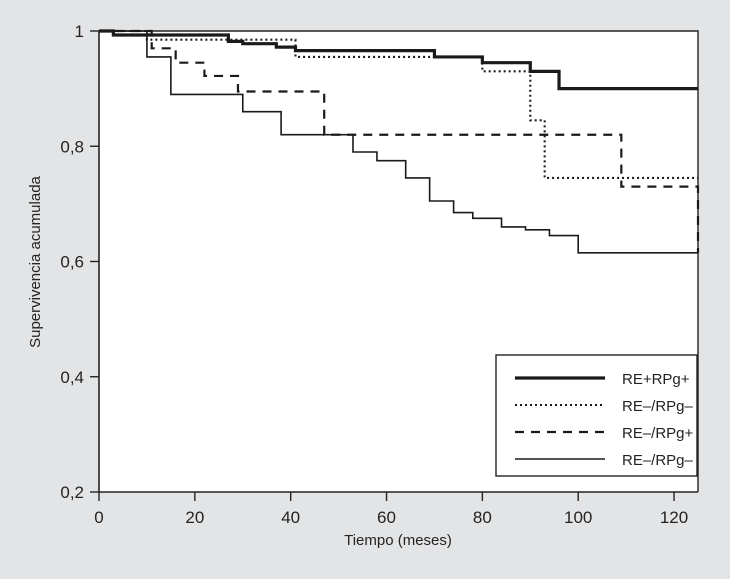 Image resolution: width=730 pixels, height=579 pixels. Describe the element at coordinates (658, 433) in the screenshot. I see `legend-label-2: RE–/RPg+` at that location.